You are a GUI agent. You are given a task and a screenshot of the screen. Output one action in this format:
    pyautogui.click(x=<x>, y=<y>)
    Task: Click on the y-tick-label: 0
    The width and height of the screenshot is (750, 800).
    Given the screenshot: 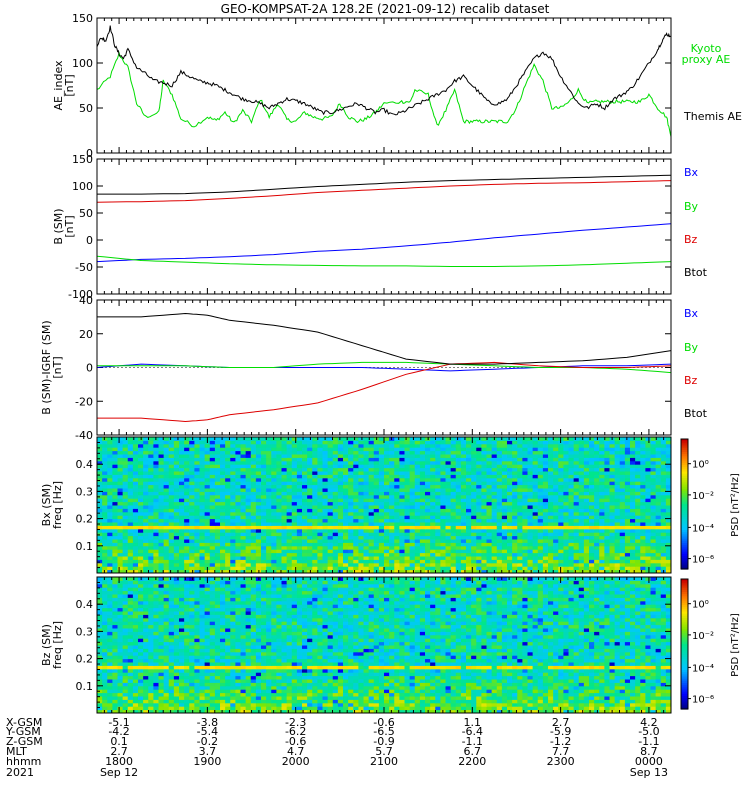 What is the action you would take?
    pyautogui.click(x=89, y=153)
    